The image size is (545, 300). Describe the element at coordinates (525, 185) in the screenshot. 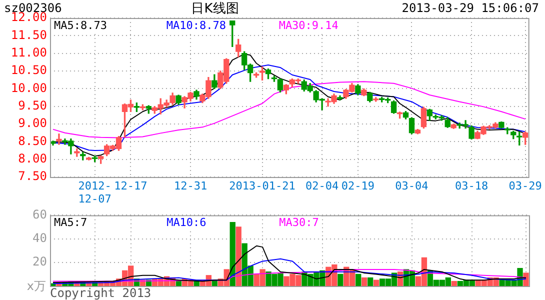

I see `x-tick-label: 03-29` at that location.